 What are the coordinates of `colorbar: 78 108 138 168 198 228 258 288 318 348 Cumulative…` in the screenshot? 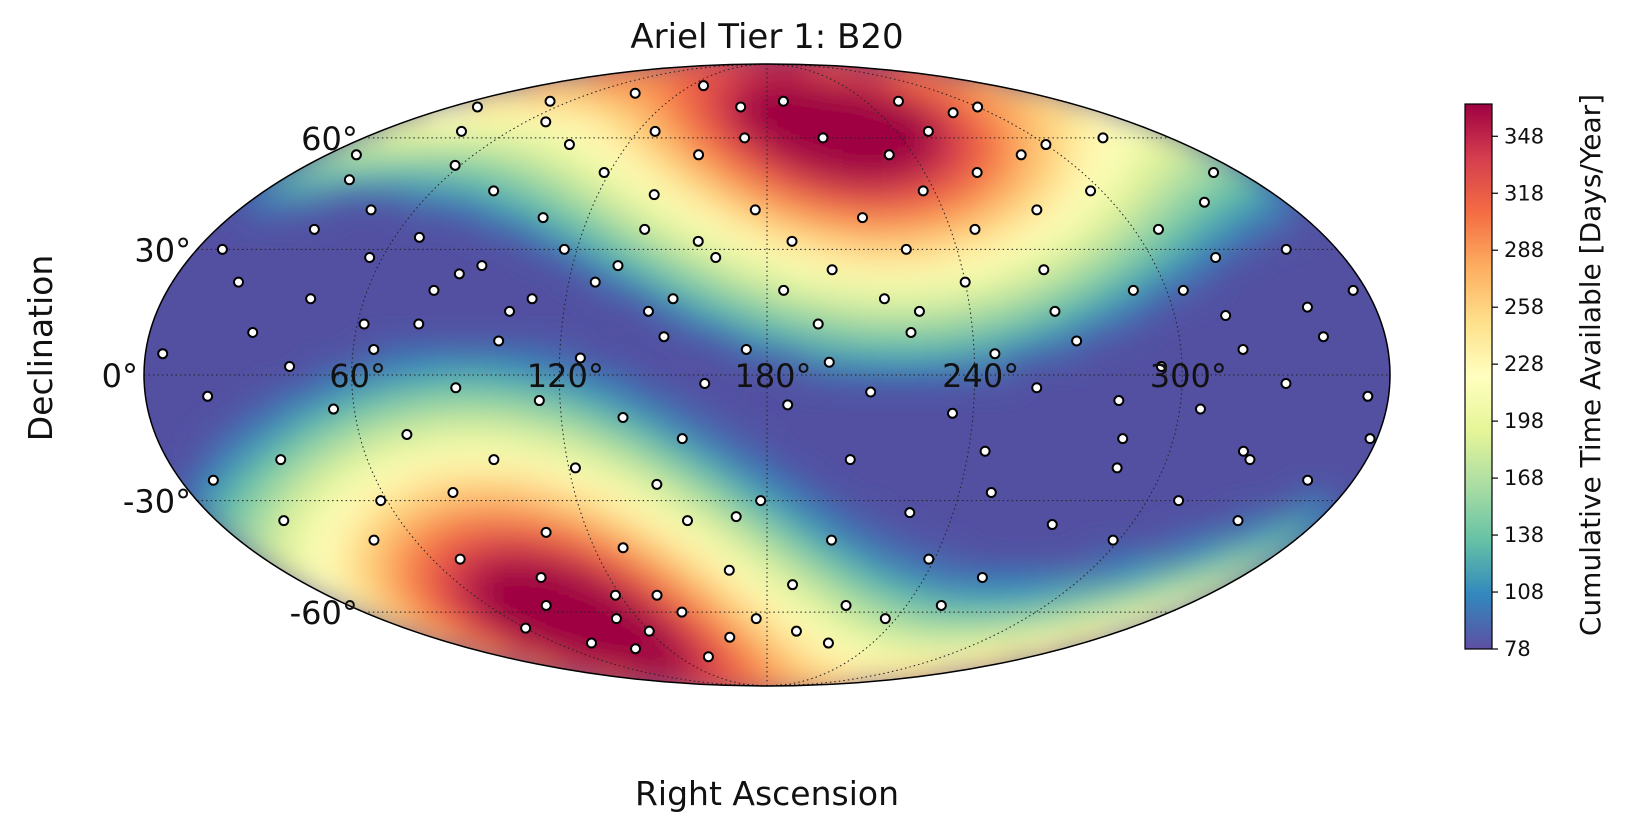 It's located at (1535, 377).